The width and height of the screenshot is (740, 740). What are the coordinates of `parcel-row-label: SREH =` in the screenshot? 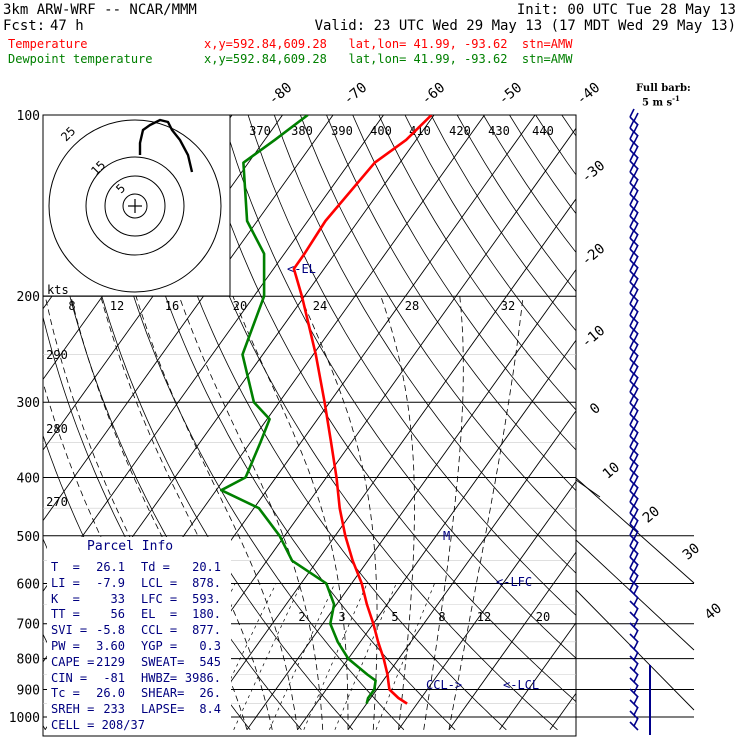 It's located at (73, 709).